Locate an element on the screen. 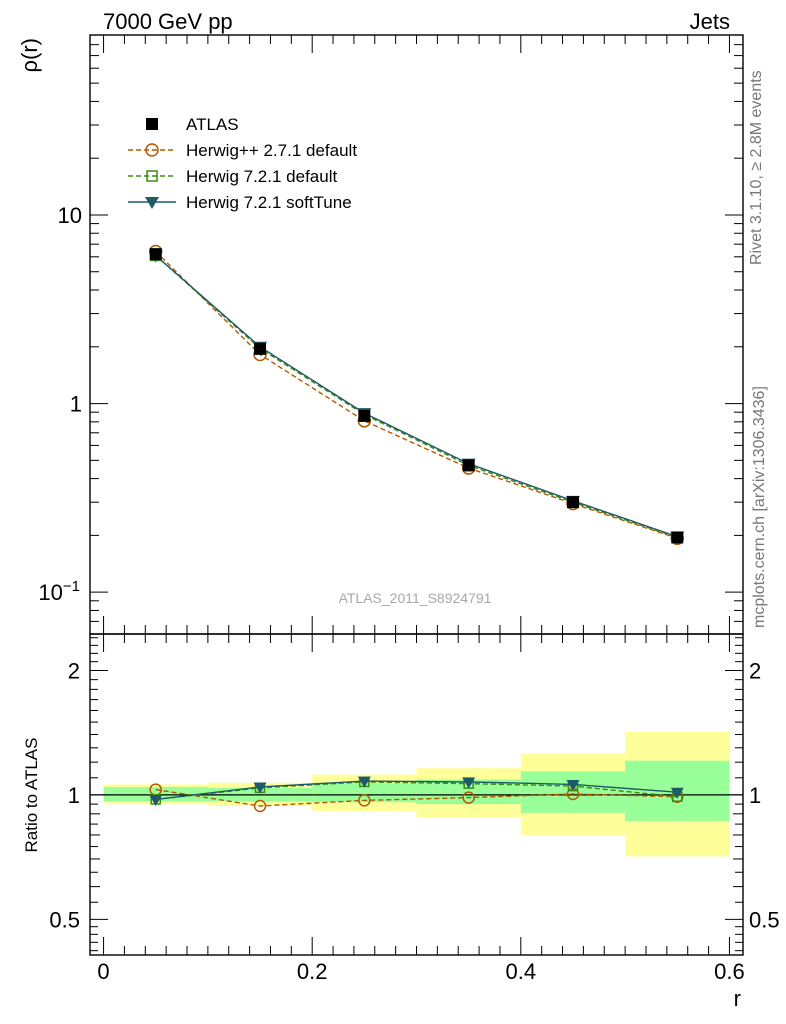  ratio-y-tick-label-left: 0.5 is located at coordinates (64, 919).